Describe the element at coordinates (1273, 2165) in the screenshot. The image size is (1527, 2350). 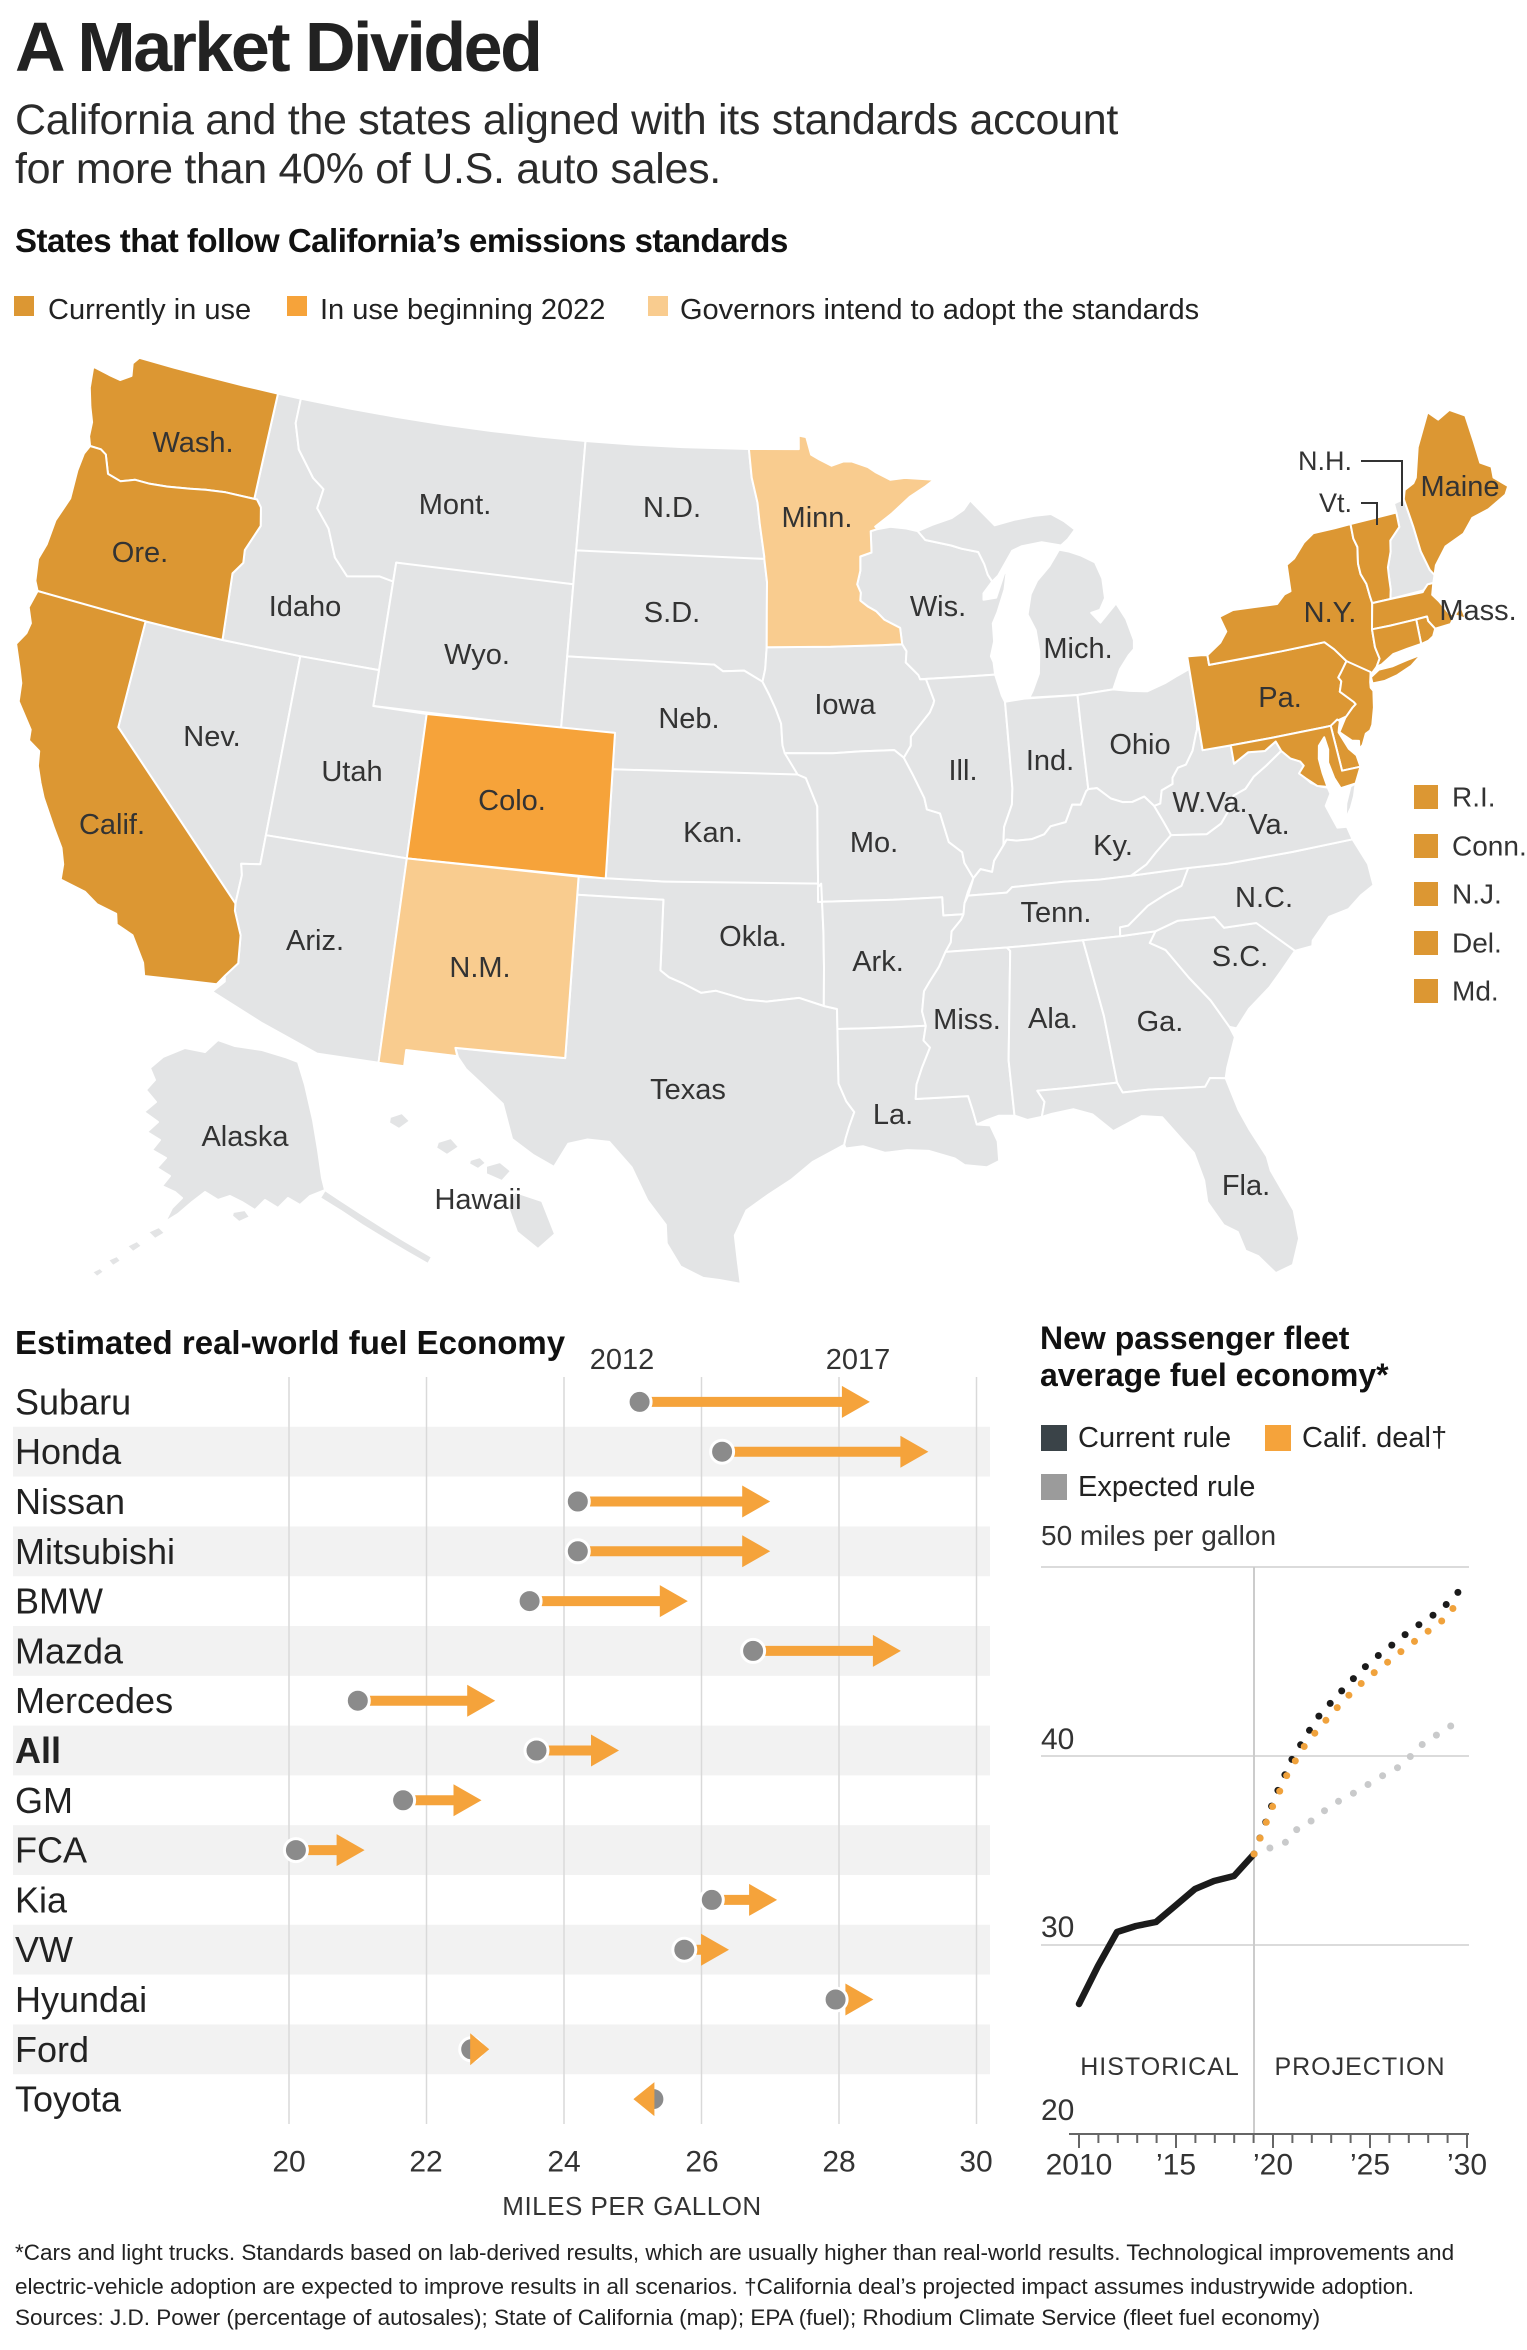
I see `svg-text: ’20` at that location.